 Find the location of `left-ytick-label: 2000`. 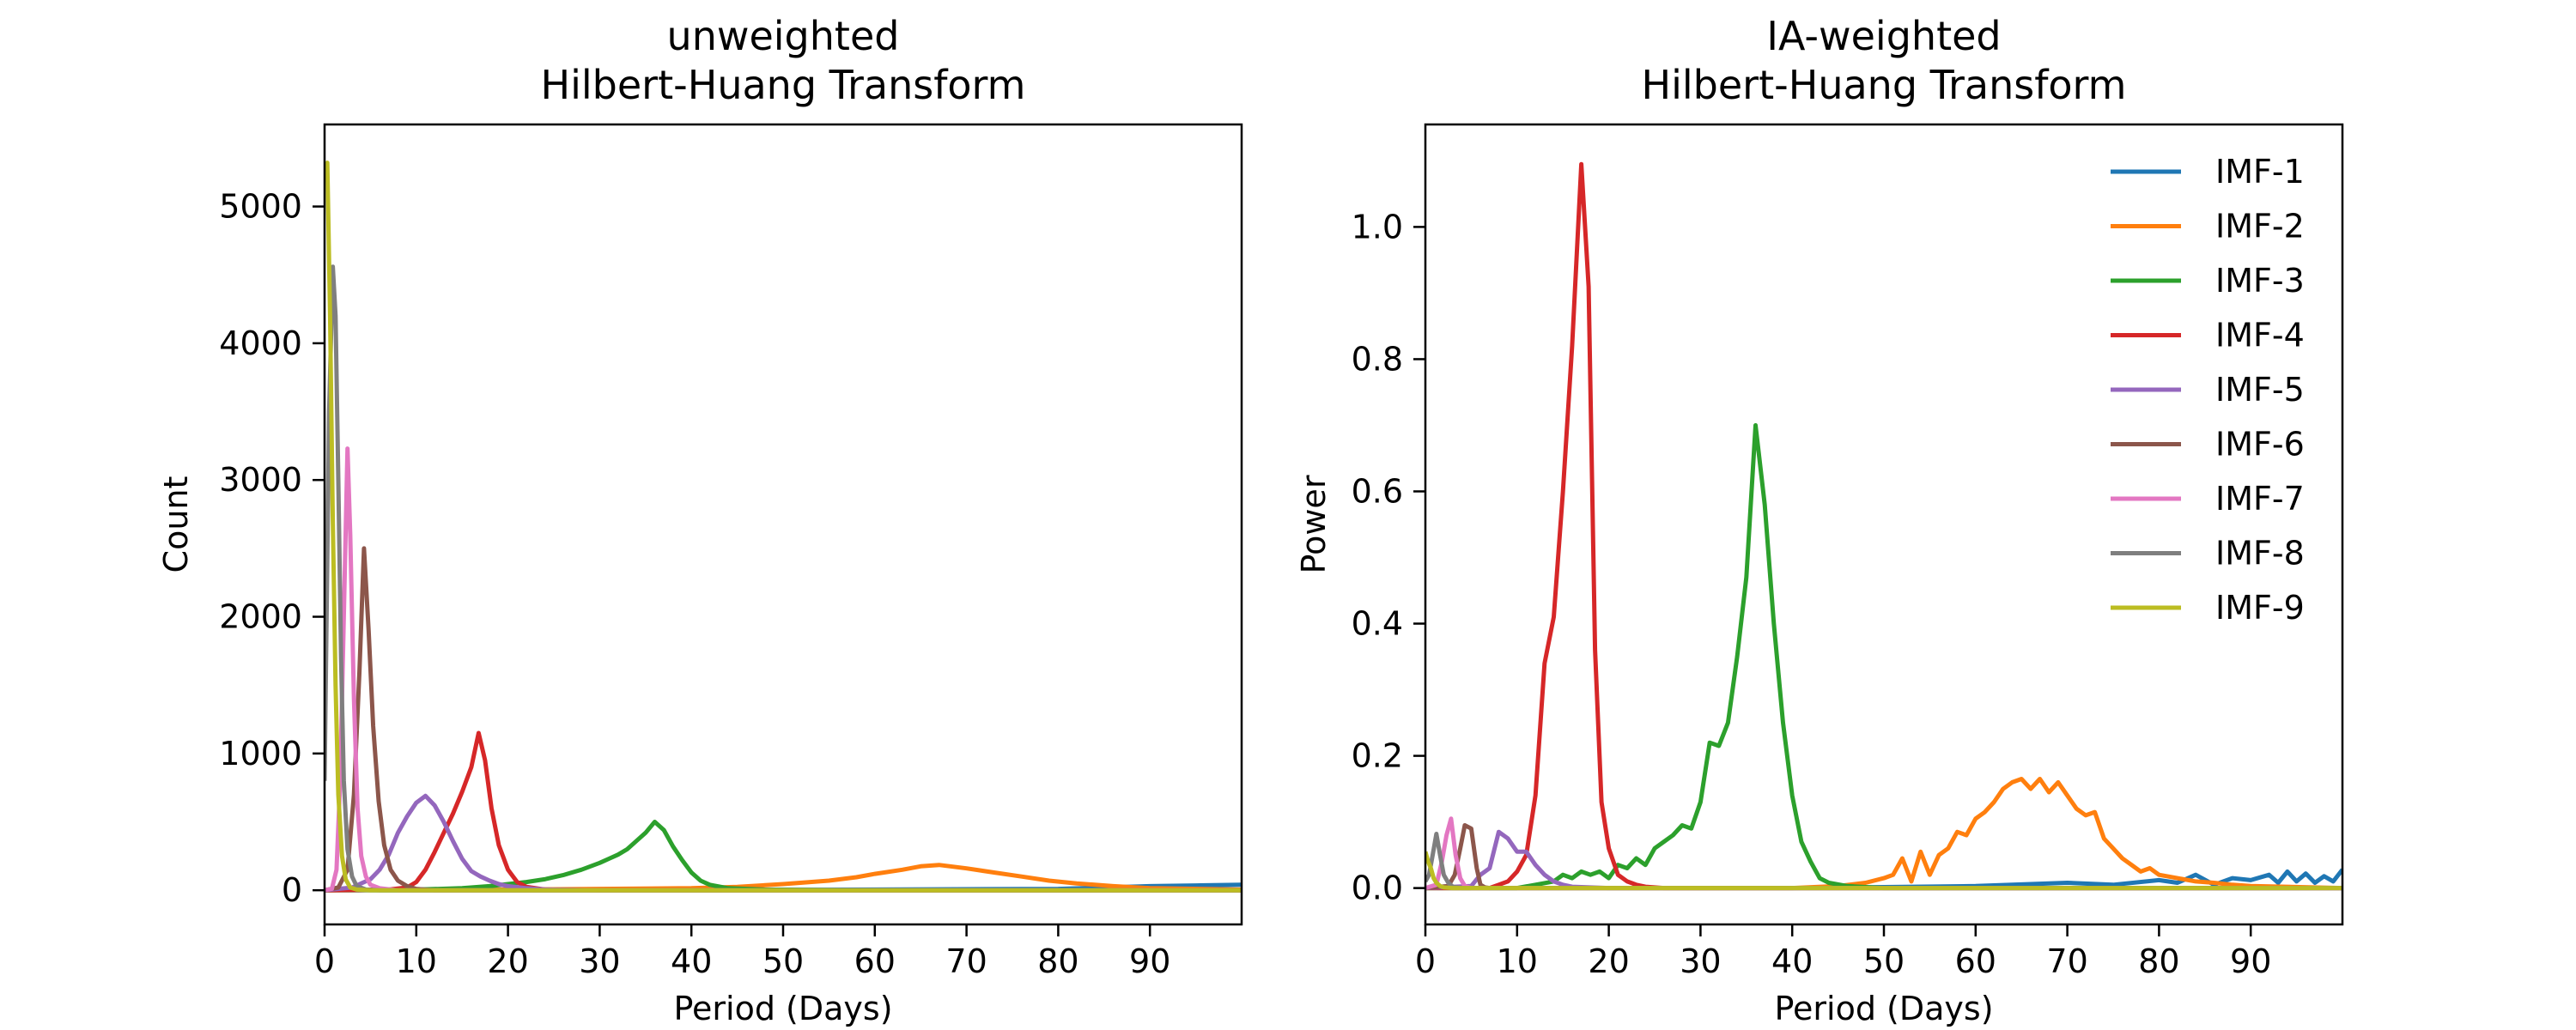

left-ytick-label: 2000 is located at coordinates (260, 617).